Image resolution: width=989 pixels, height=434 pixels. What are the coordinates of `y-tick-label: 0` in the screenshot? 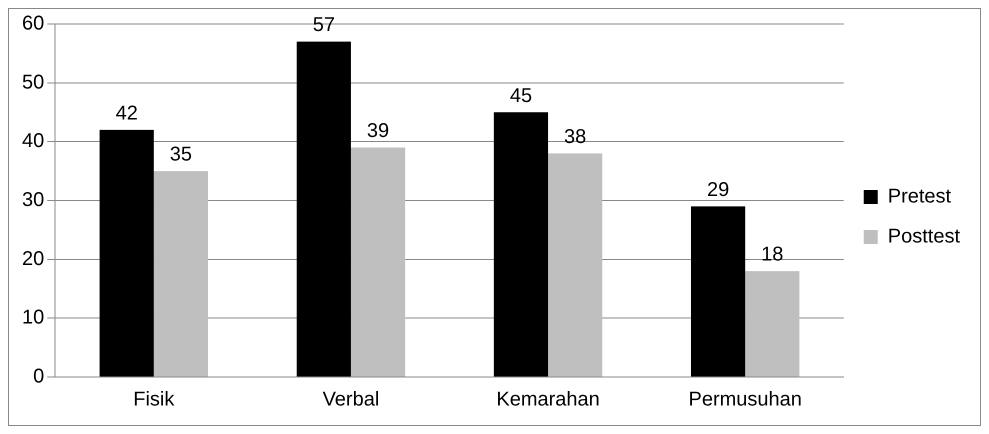 It's located at (38, 377).